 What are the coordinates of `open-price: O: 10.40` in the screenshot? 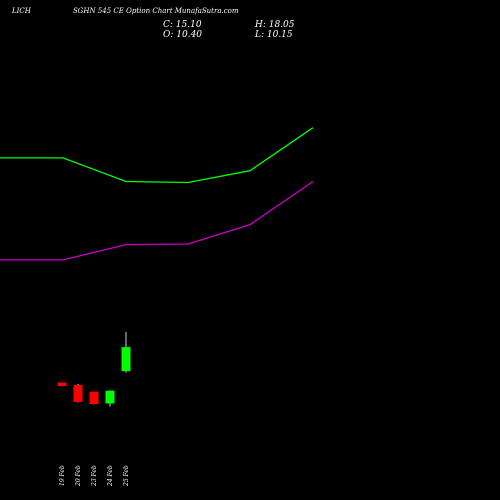 It's located at (183, 35).